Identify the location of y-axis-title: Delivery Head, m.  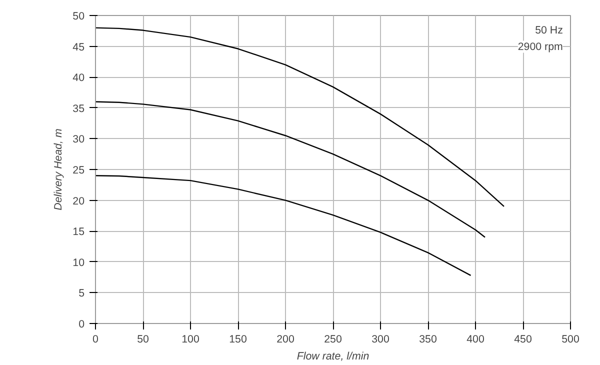
(58, 169).